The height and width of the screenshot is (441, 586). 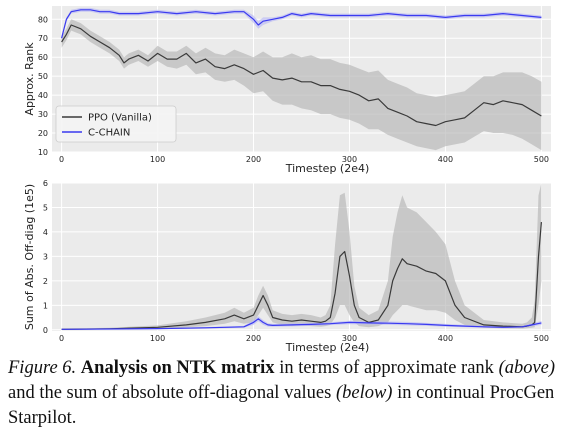 I want to click on y-tick-label: 10, so click(x=43, y=152).